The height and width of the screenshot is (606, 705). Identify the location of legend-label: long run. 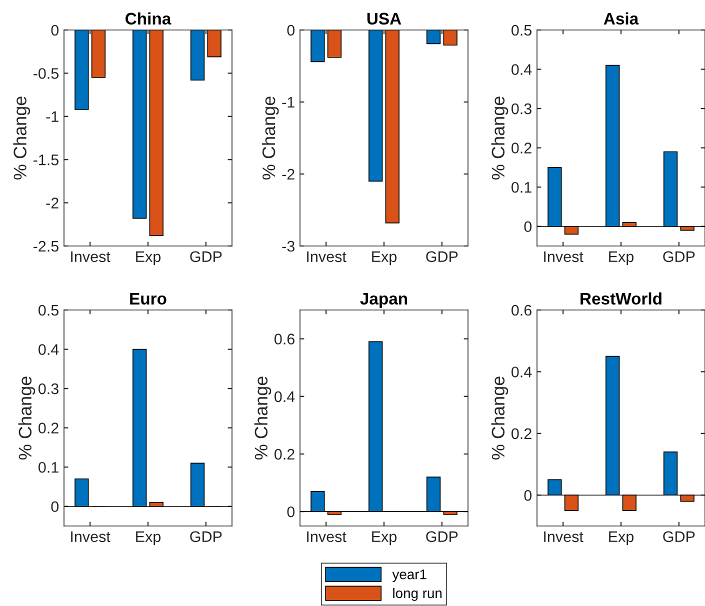
(417, 594).